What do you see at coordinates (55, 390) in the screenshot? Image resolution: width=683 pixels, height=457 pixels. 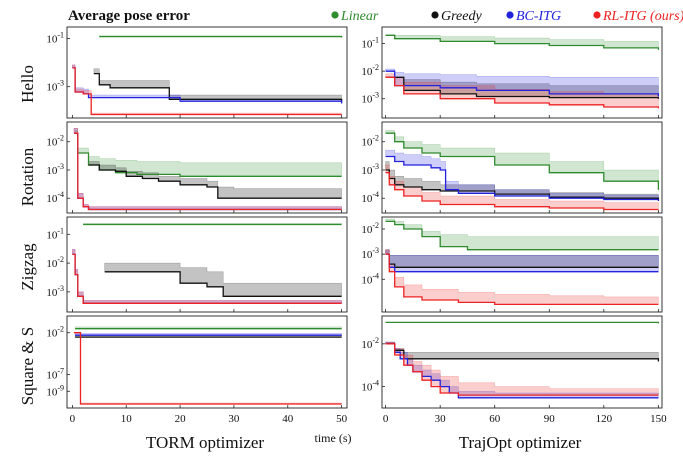 I see `y-tick-label: 10⁻⁹` at bounding box center [55, 390].